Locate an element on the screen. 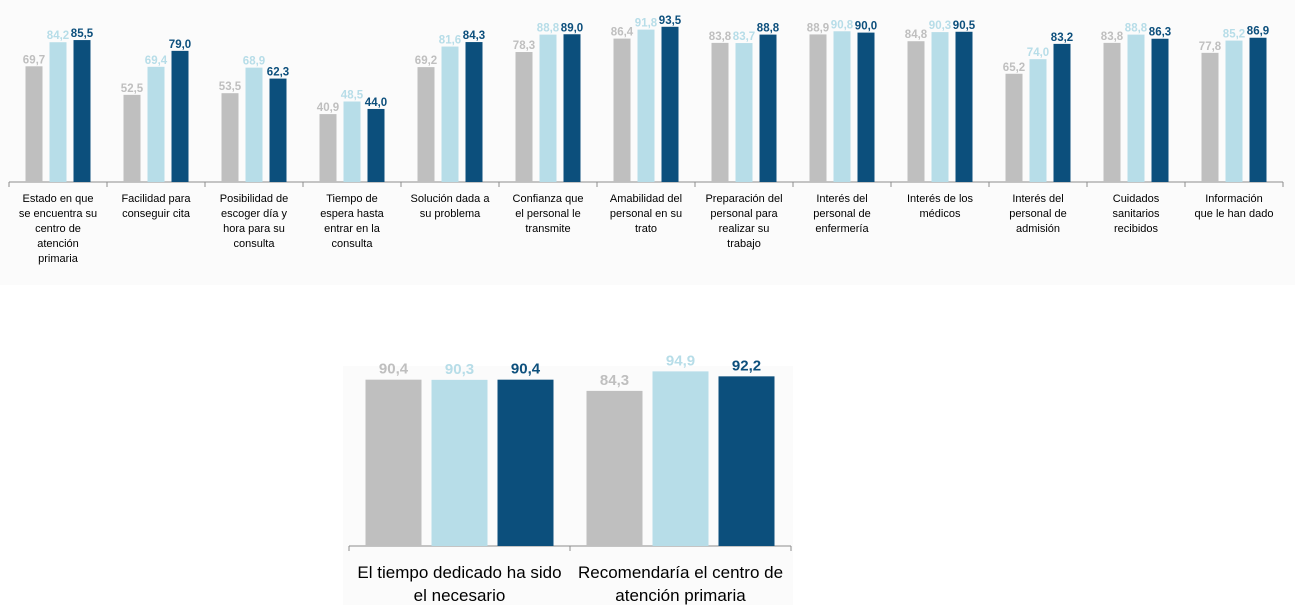 The height and width of the screenshot is (605, 1295). category-label: trabajo is located at coordinates (744, 244).